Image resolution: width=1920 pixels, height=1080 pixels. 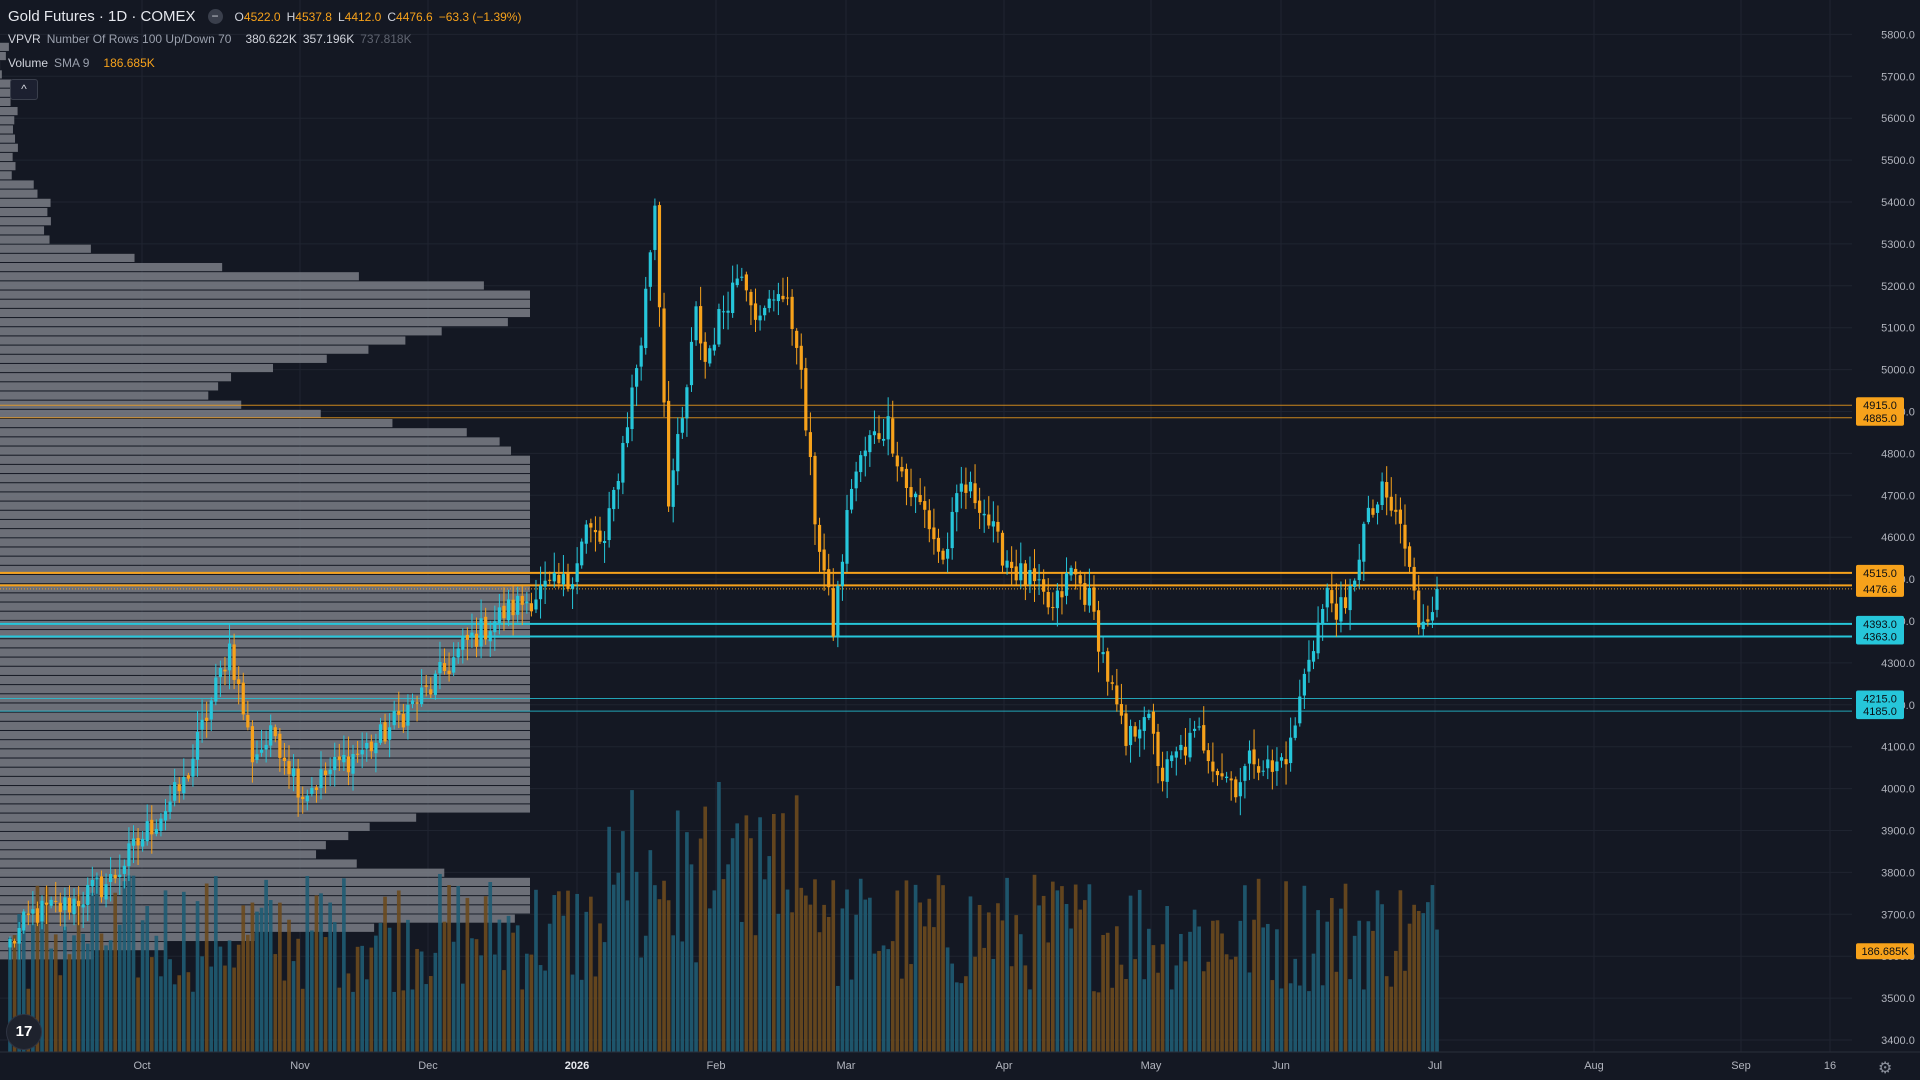 What do you see at coordinates (1898, 496) in the screenshot?
I see `price-tick-label: 4700.0` at bounding box center [1898, 496].